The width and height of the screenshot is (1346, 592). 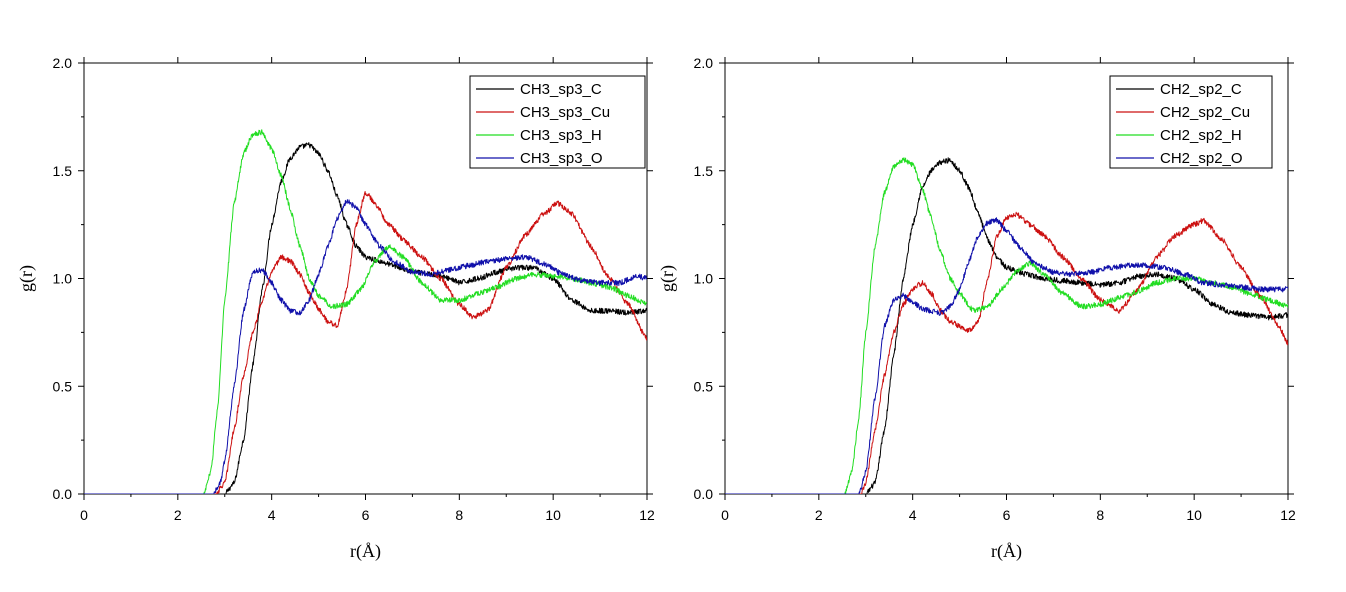 I want to click on legend: CH3_sp3_C CH3_sp3_Cu CH3_sp3_H CH3_sp3_O, so click(x=557, y=122).